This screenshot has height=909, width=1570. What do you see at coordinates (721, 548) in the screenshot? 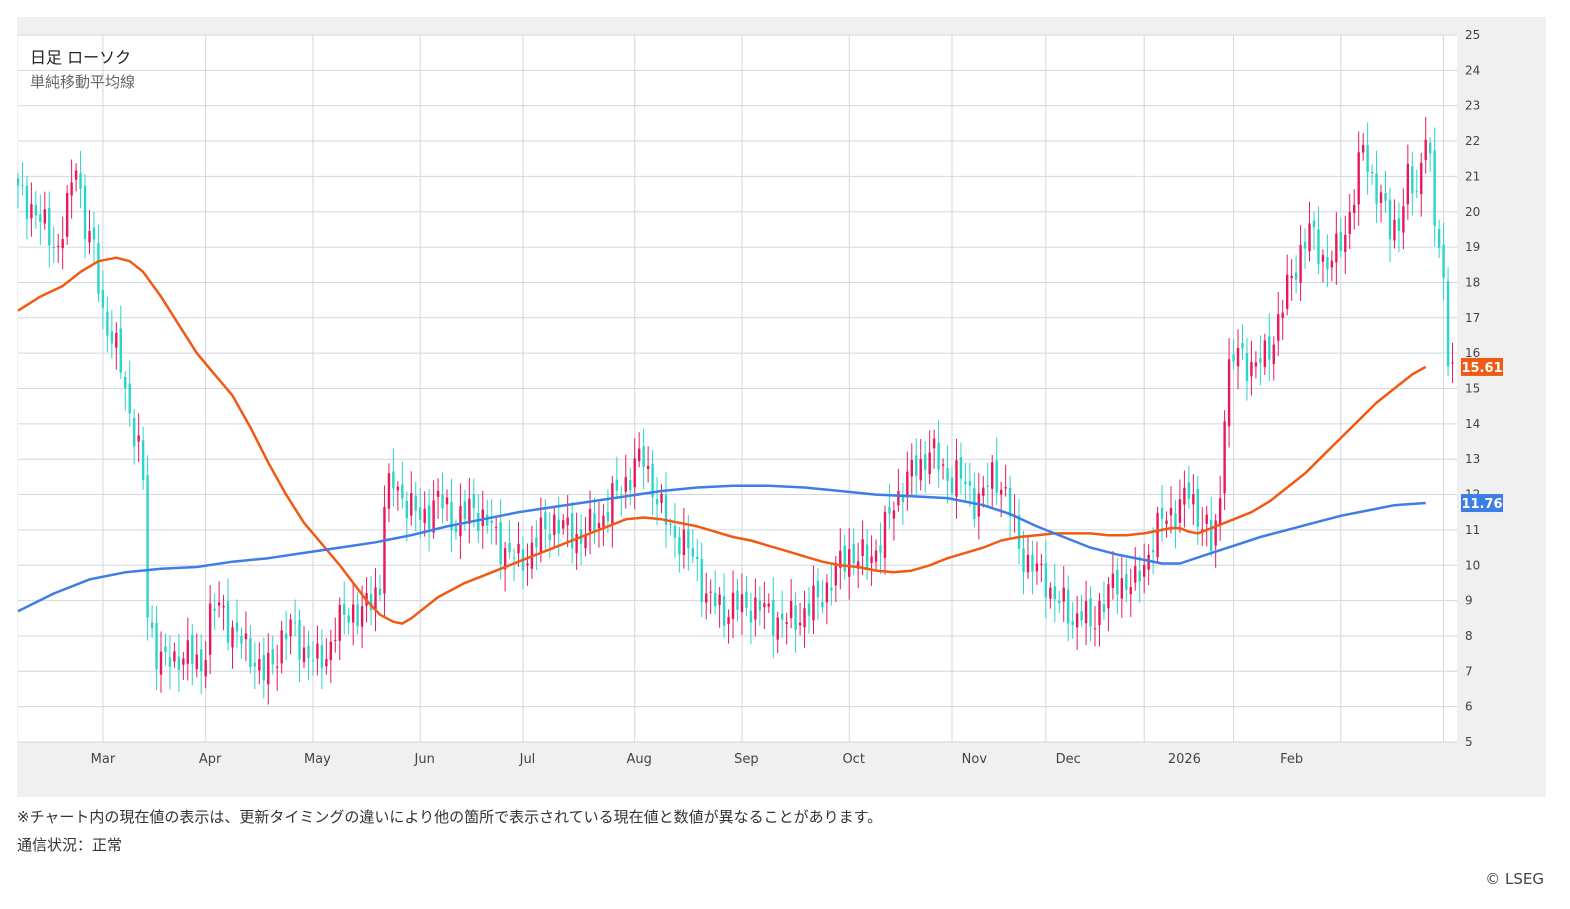
I see `long-moving-average-line` at bounding box center [721, 548].